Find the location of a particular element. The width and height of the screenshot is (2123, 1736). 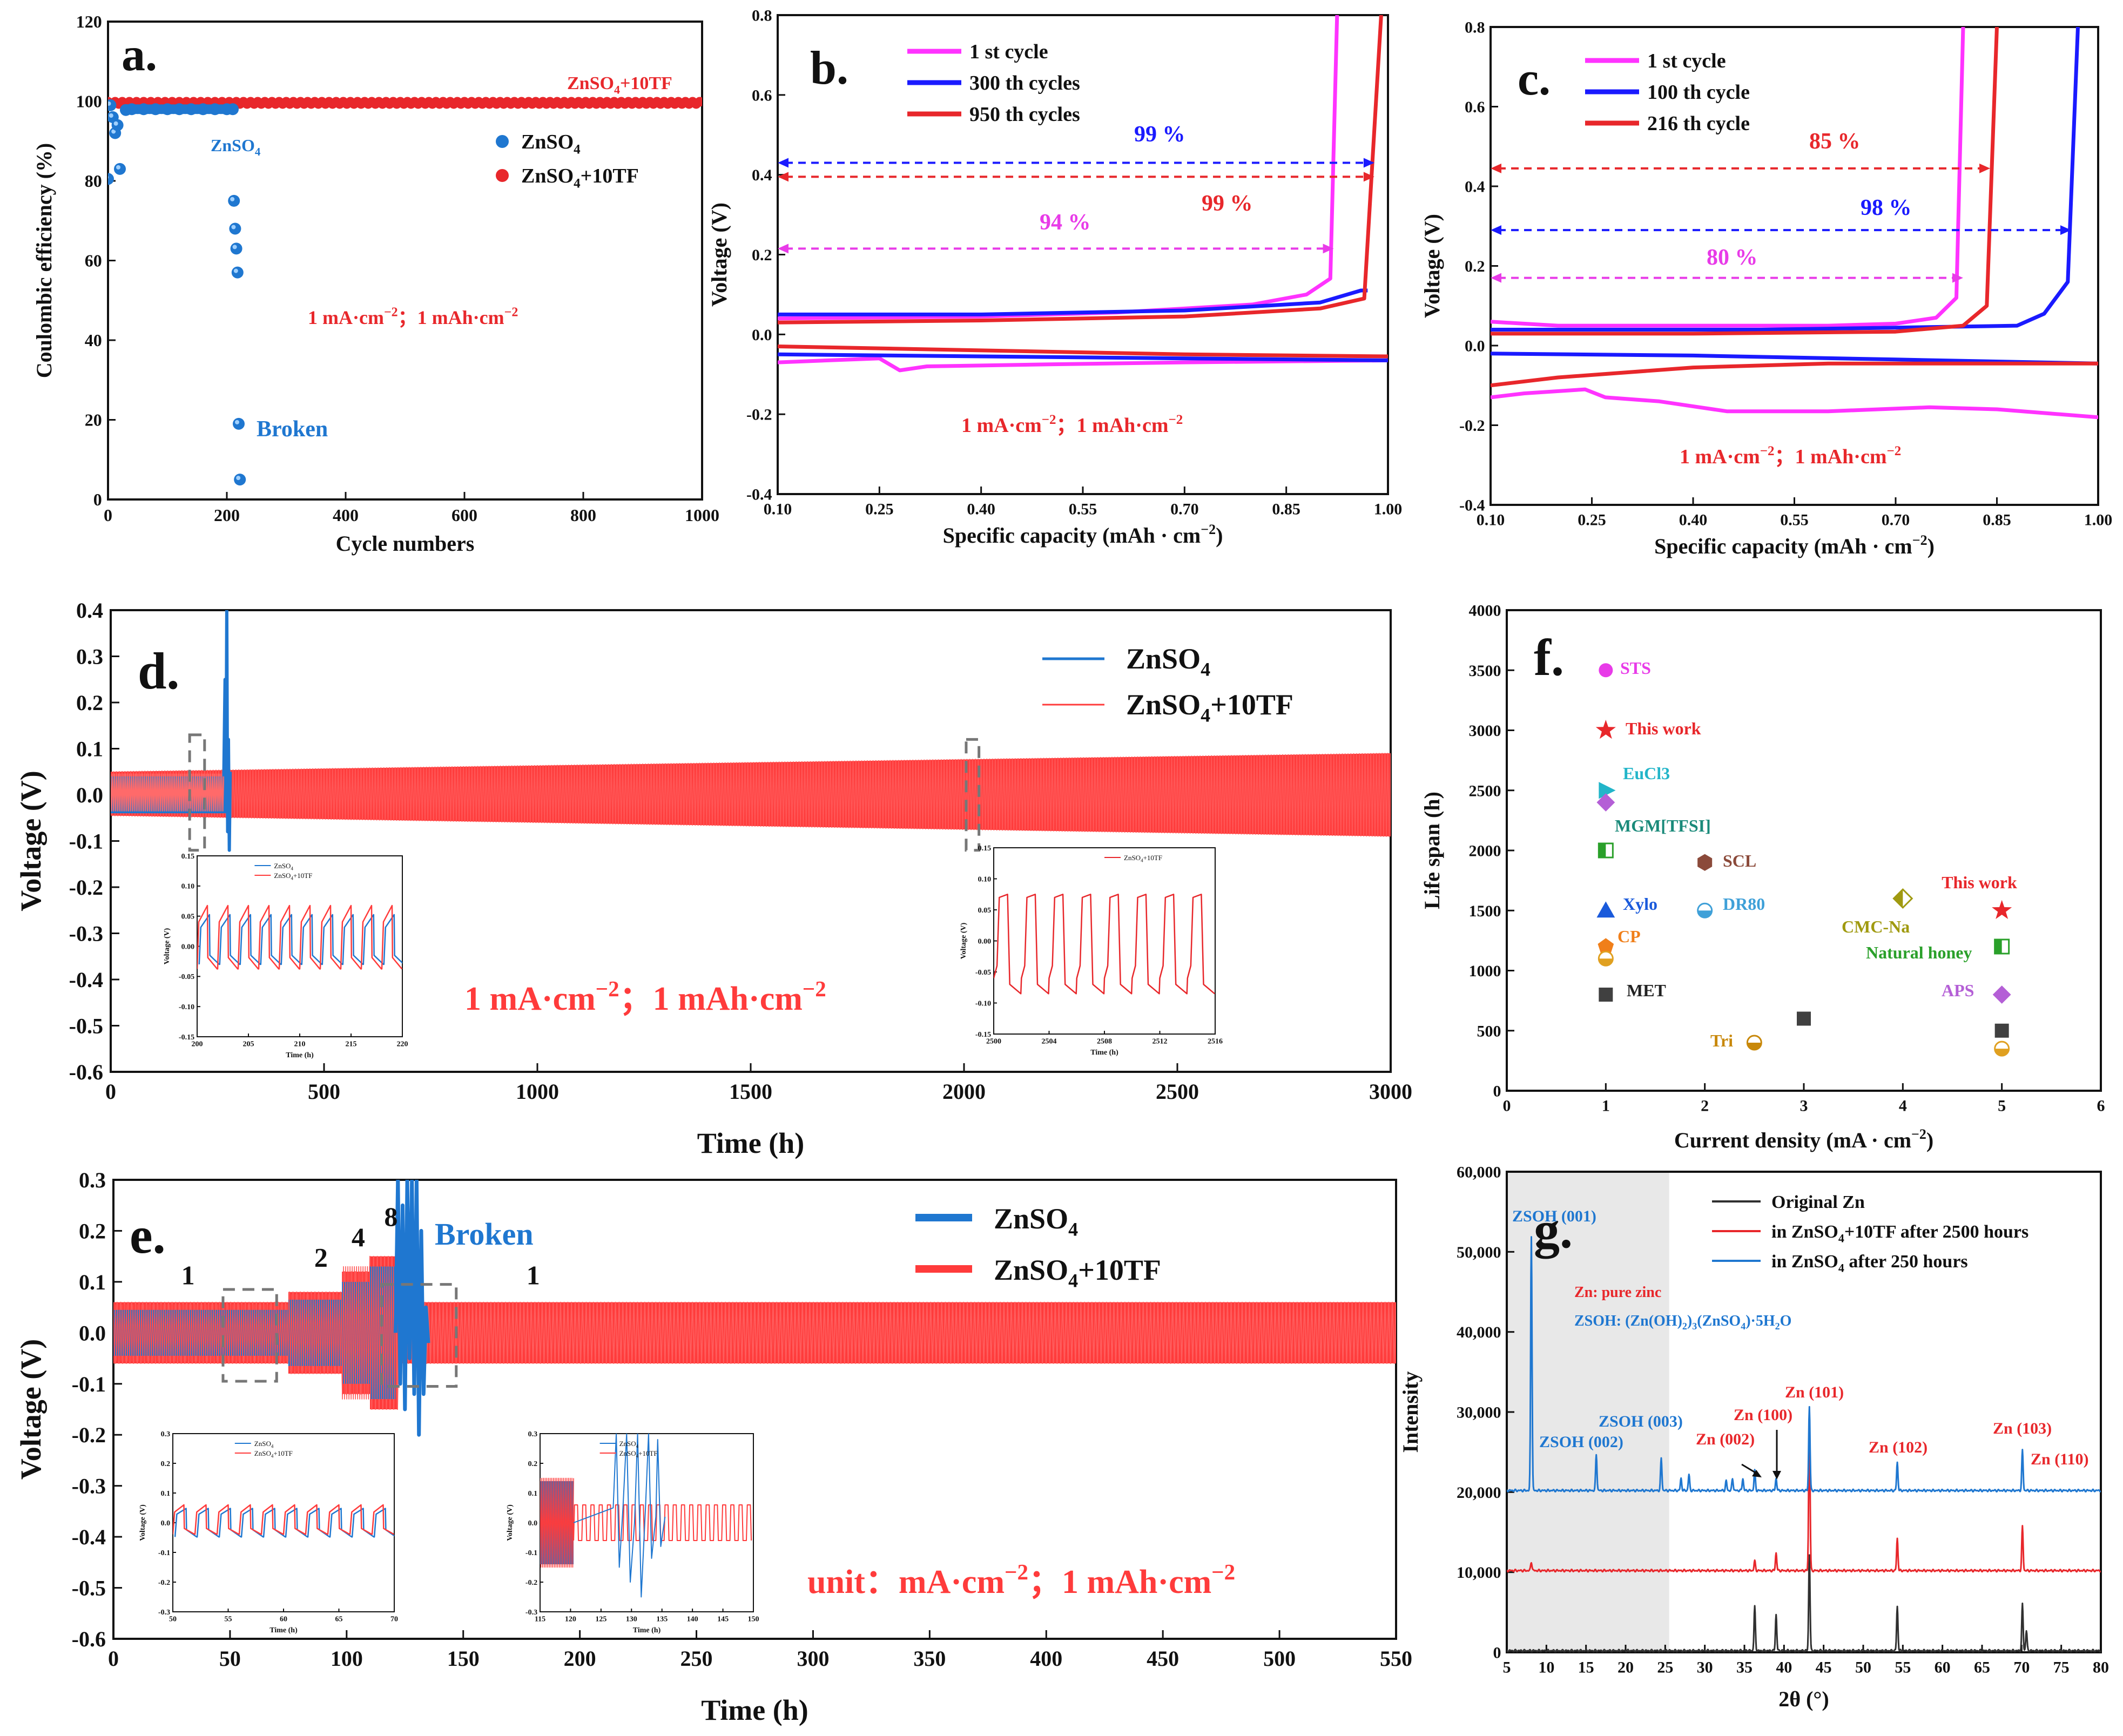

x-tick-label: 0 is located at coordinates (108, 515).